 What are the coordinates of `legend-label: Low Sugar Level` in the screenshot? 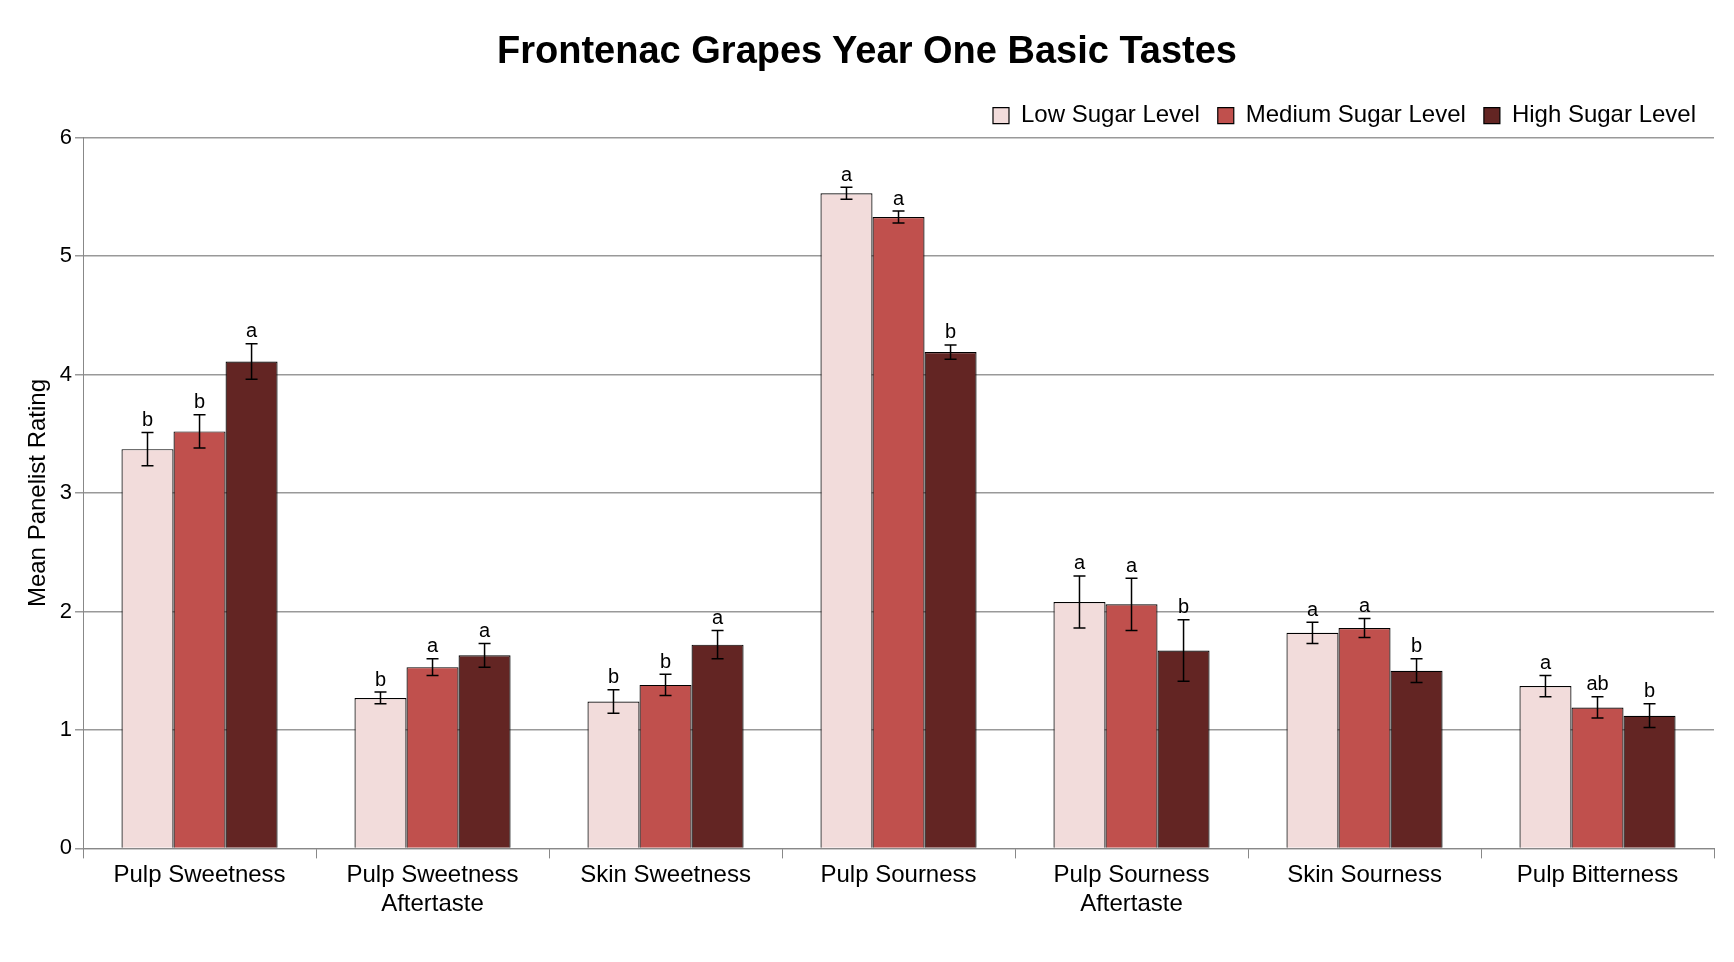 It's located at (1110, 114).